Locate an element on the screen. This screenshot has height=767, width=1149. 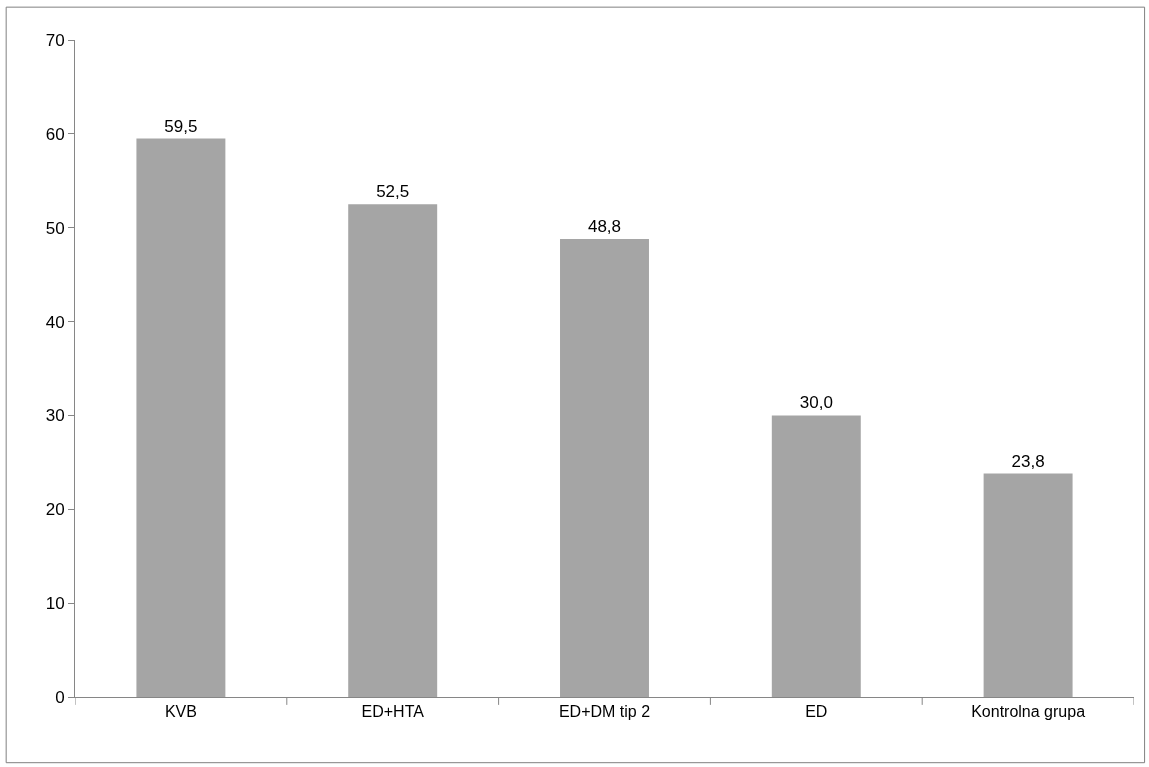
data-label: 59,5 is located at coordinates (181, 126).